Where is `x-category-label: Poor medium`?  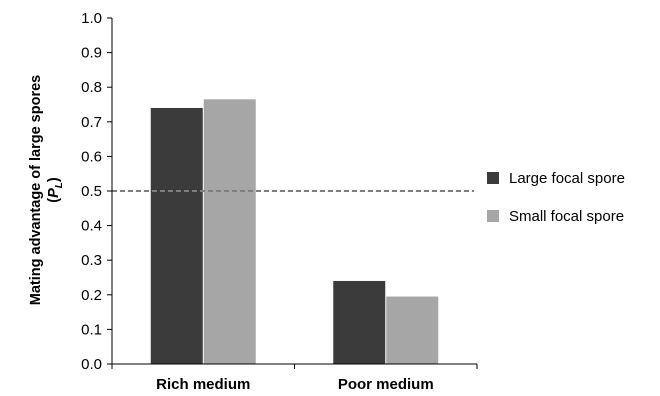
x-category-label: Poor medium is located at coordinates (386, 384).